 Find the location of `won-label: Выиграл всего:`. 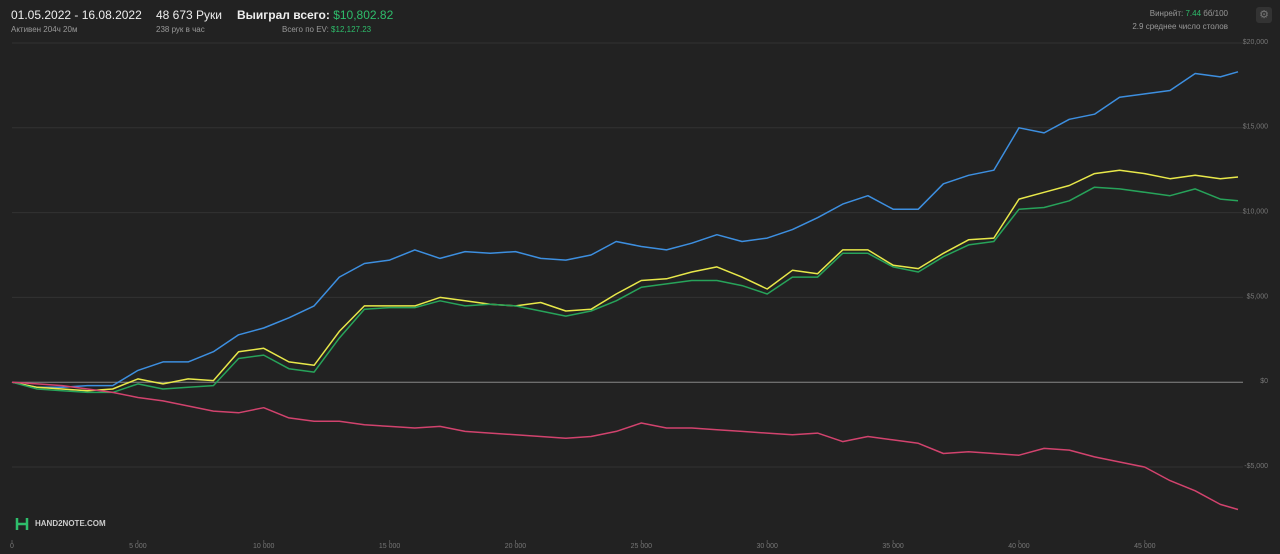

won-label: Выиграл всего: is located at coordinates (283, 15).